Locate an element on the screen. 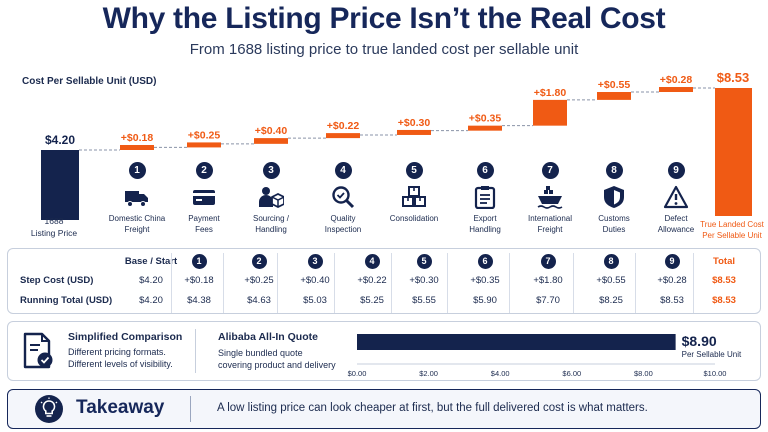  step-column: 7 International Freight is located at coordinates (550, 197).